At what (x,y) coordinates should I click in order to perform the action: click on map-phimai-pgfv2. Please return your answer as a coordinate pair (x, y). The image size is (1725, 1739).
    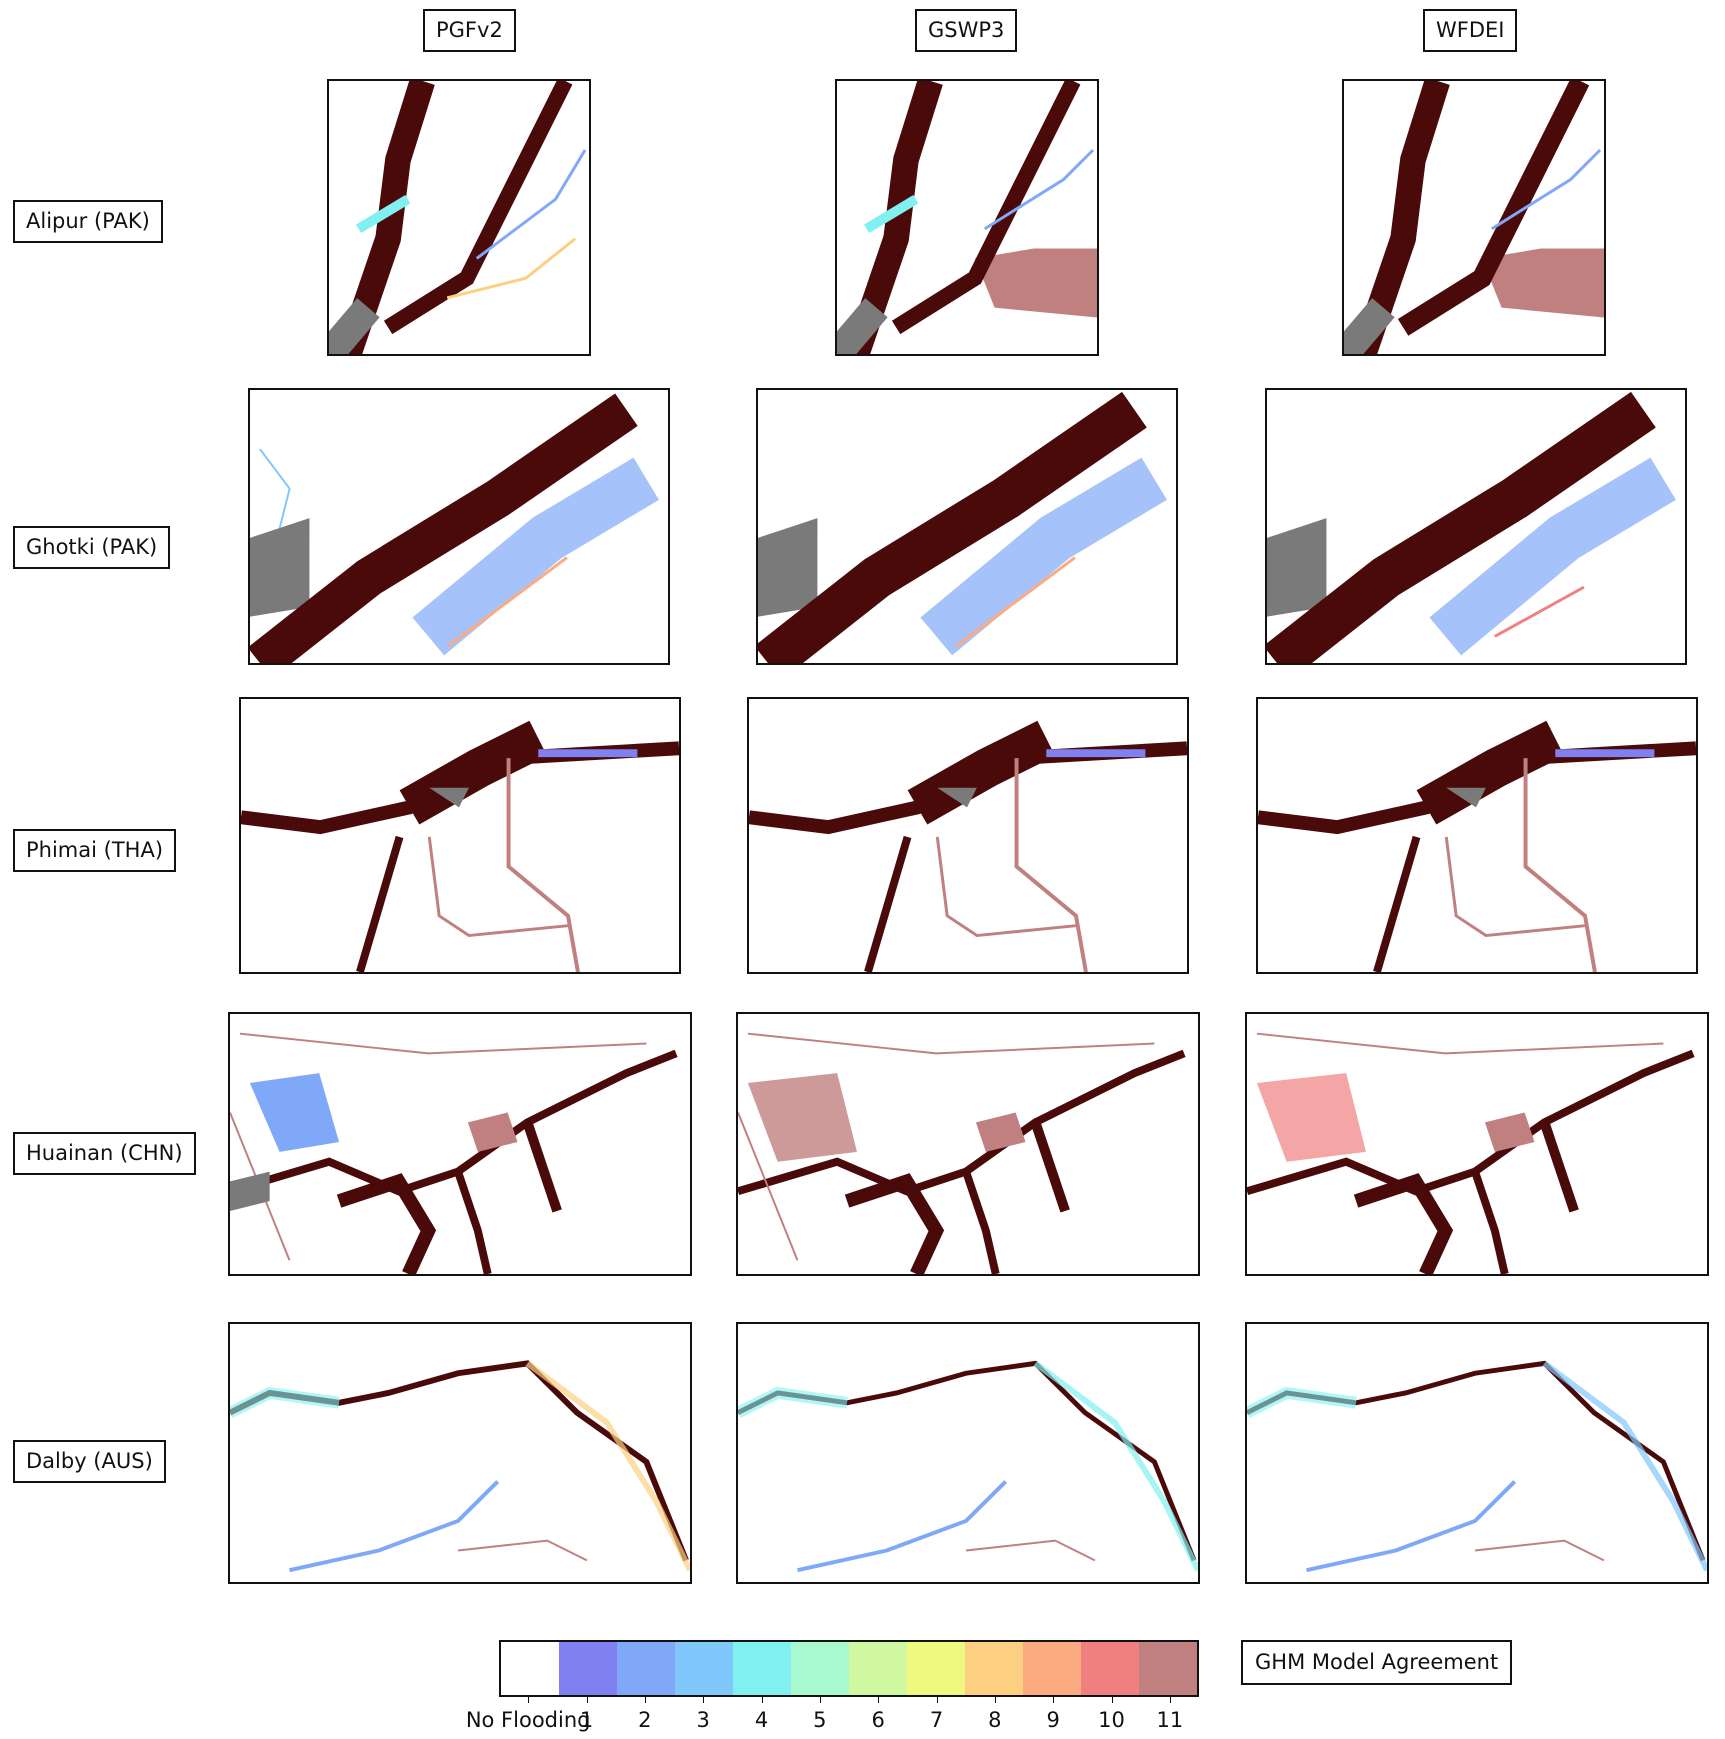
    Looking at the image, I should click on (460, 835).